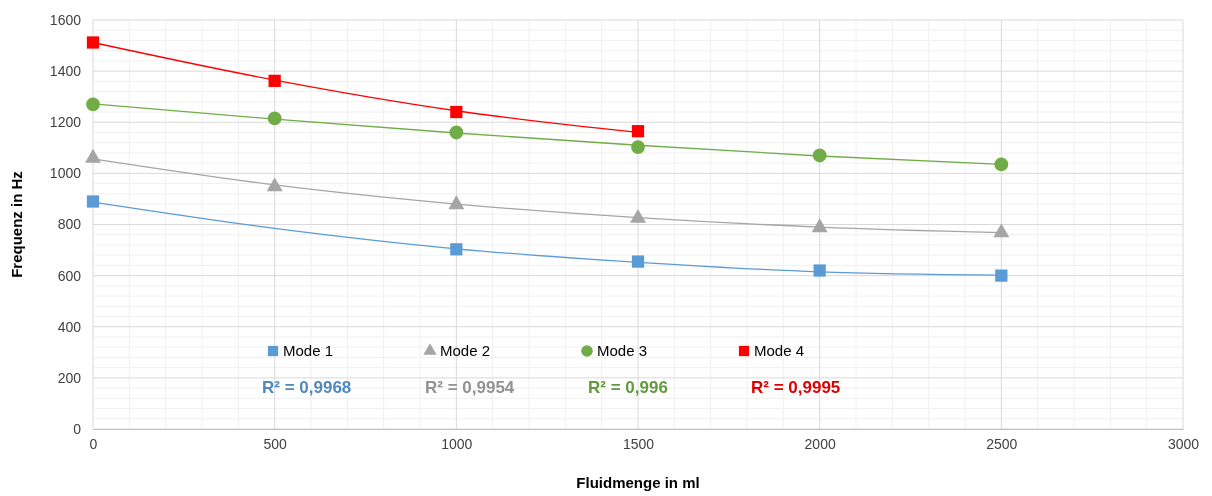 Image resolution: width=1212 pixels, height=496 pixels. What do you see at coordinates (622, 350) in the screenshot?
I see `legend-label: Mode 3` at bounding box center [622, 350].